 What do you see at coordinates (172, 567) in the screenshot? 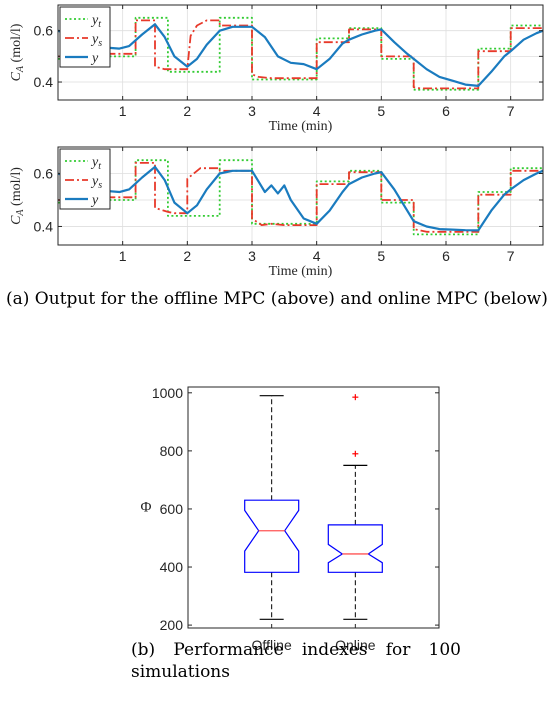
I see `y-tick-label: 400` at bounding box center [172, 567].